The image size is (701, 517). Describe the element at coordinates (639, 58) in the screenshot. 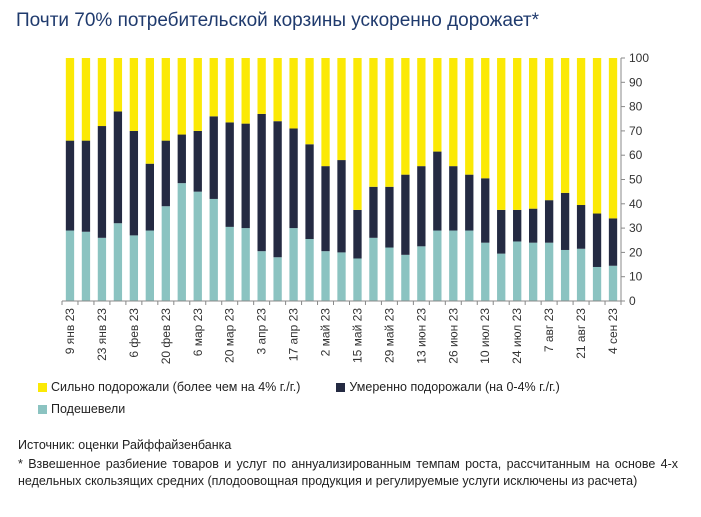

I see `y-tick-label: 100` at that location.